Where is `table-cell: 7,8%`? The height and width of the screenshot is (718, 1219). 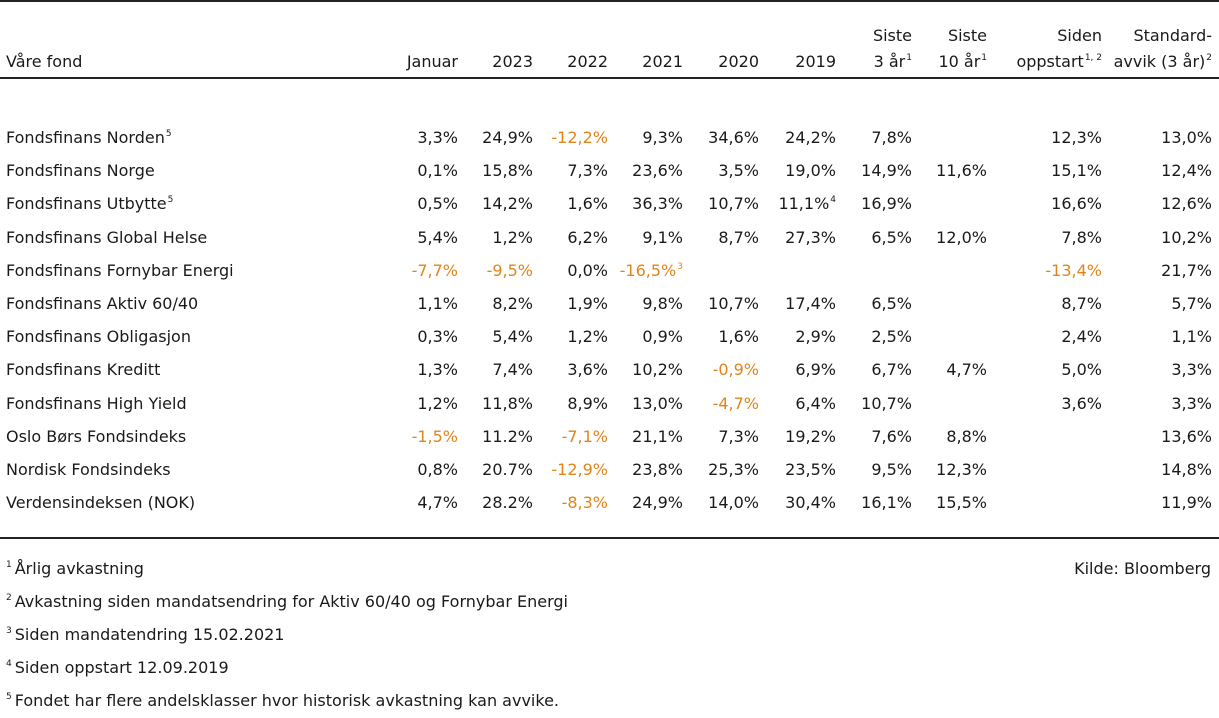 table-cell: 7,8% is located at coordinates (891, 137).